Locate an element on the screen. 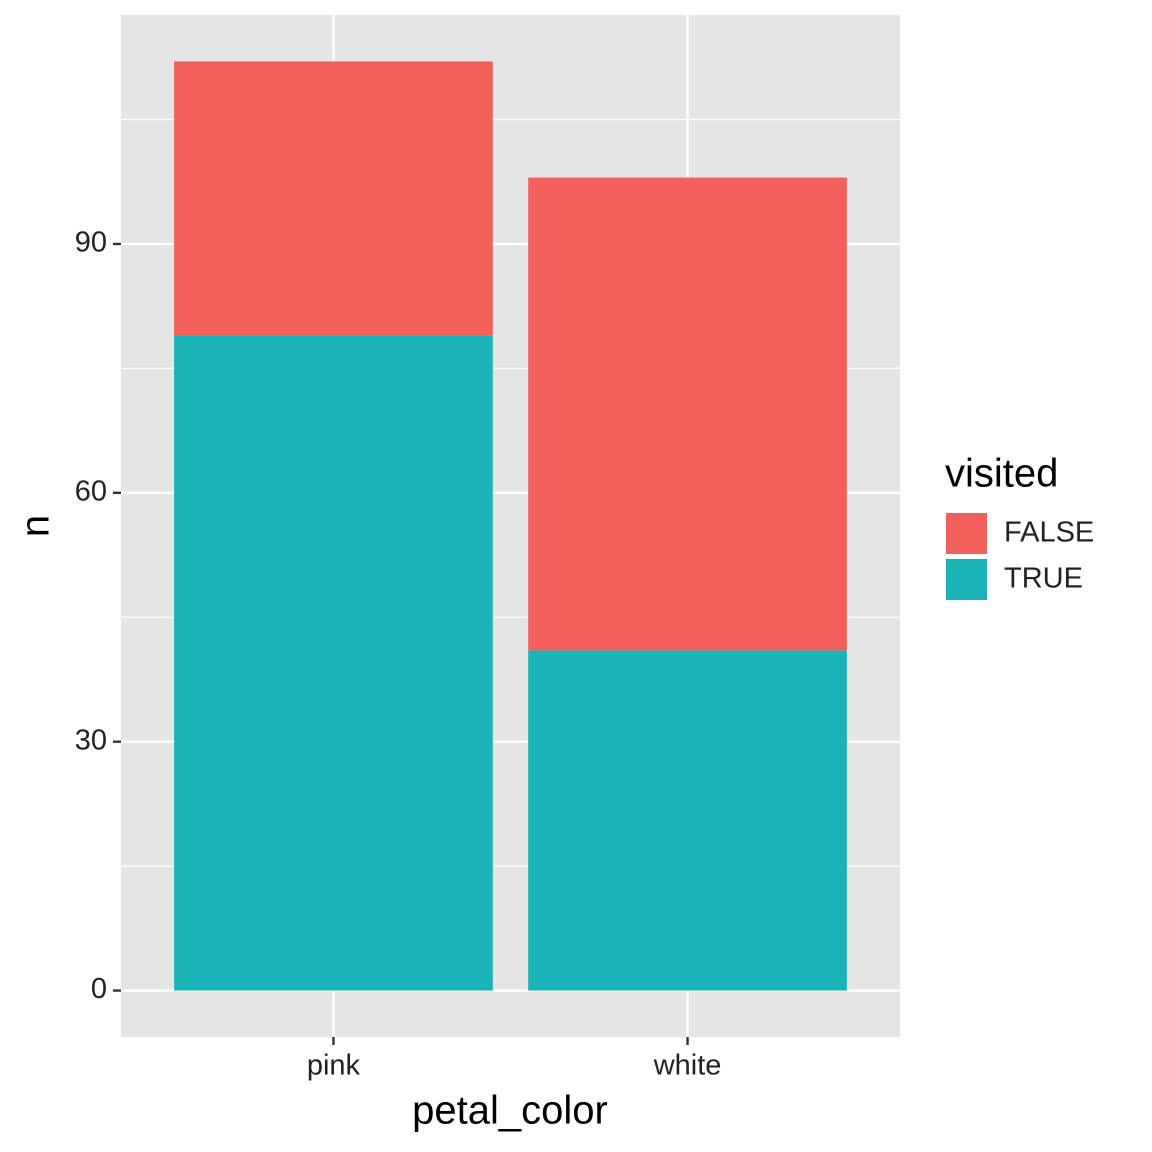 The image size is (1152, 1152). y-axis-title: n is located at coordinates (36, 526).